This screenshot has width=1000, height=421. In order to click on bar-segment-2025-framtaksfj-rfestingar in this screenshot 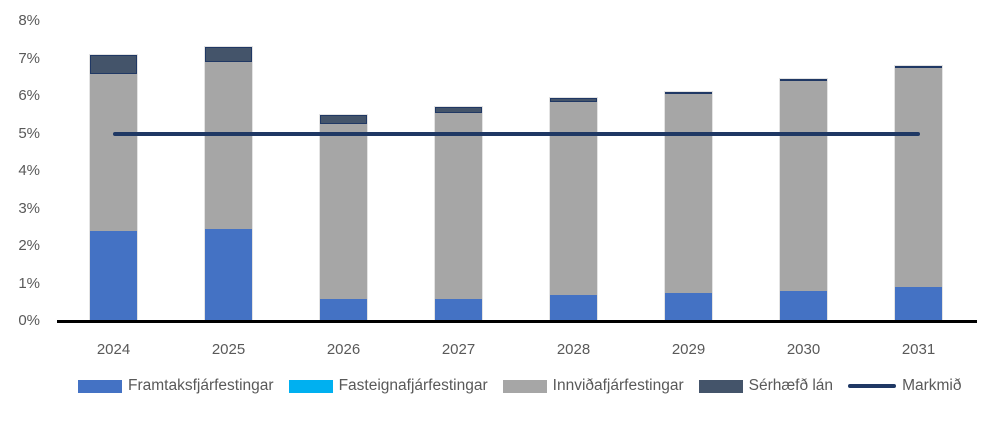, I will do `click(228, 275)`.